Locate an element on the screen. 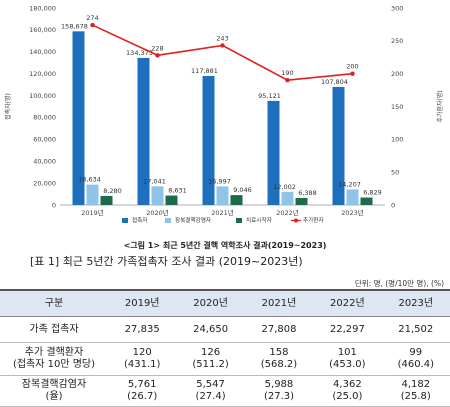  x-tick-label: 2023년 is located at coordinates (352, 212).